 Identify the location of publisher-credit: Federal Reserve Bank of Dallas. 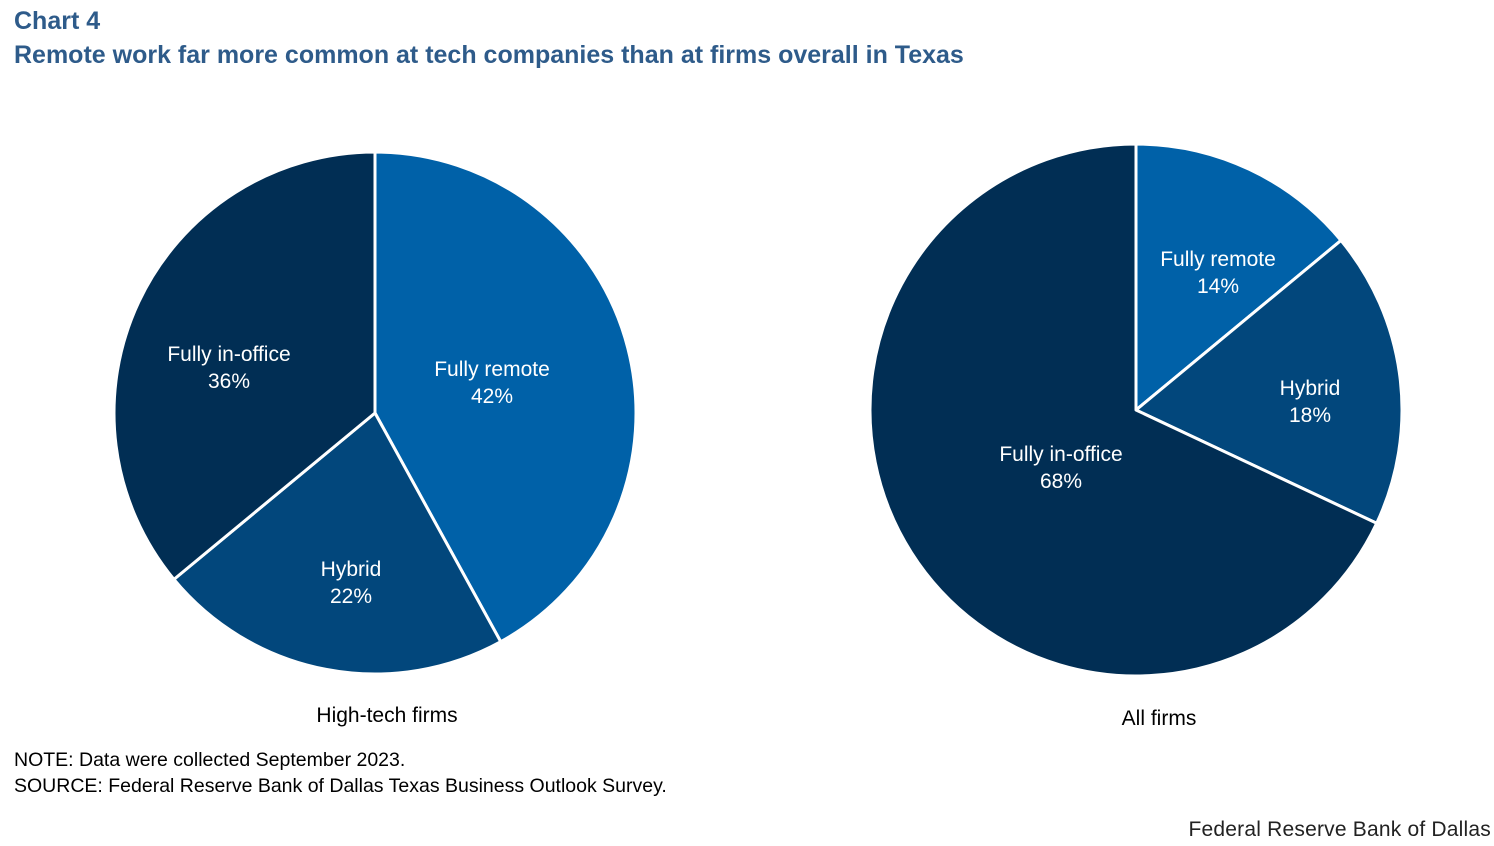
(1339, 829).